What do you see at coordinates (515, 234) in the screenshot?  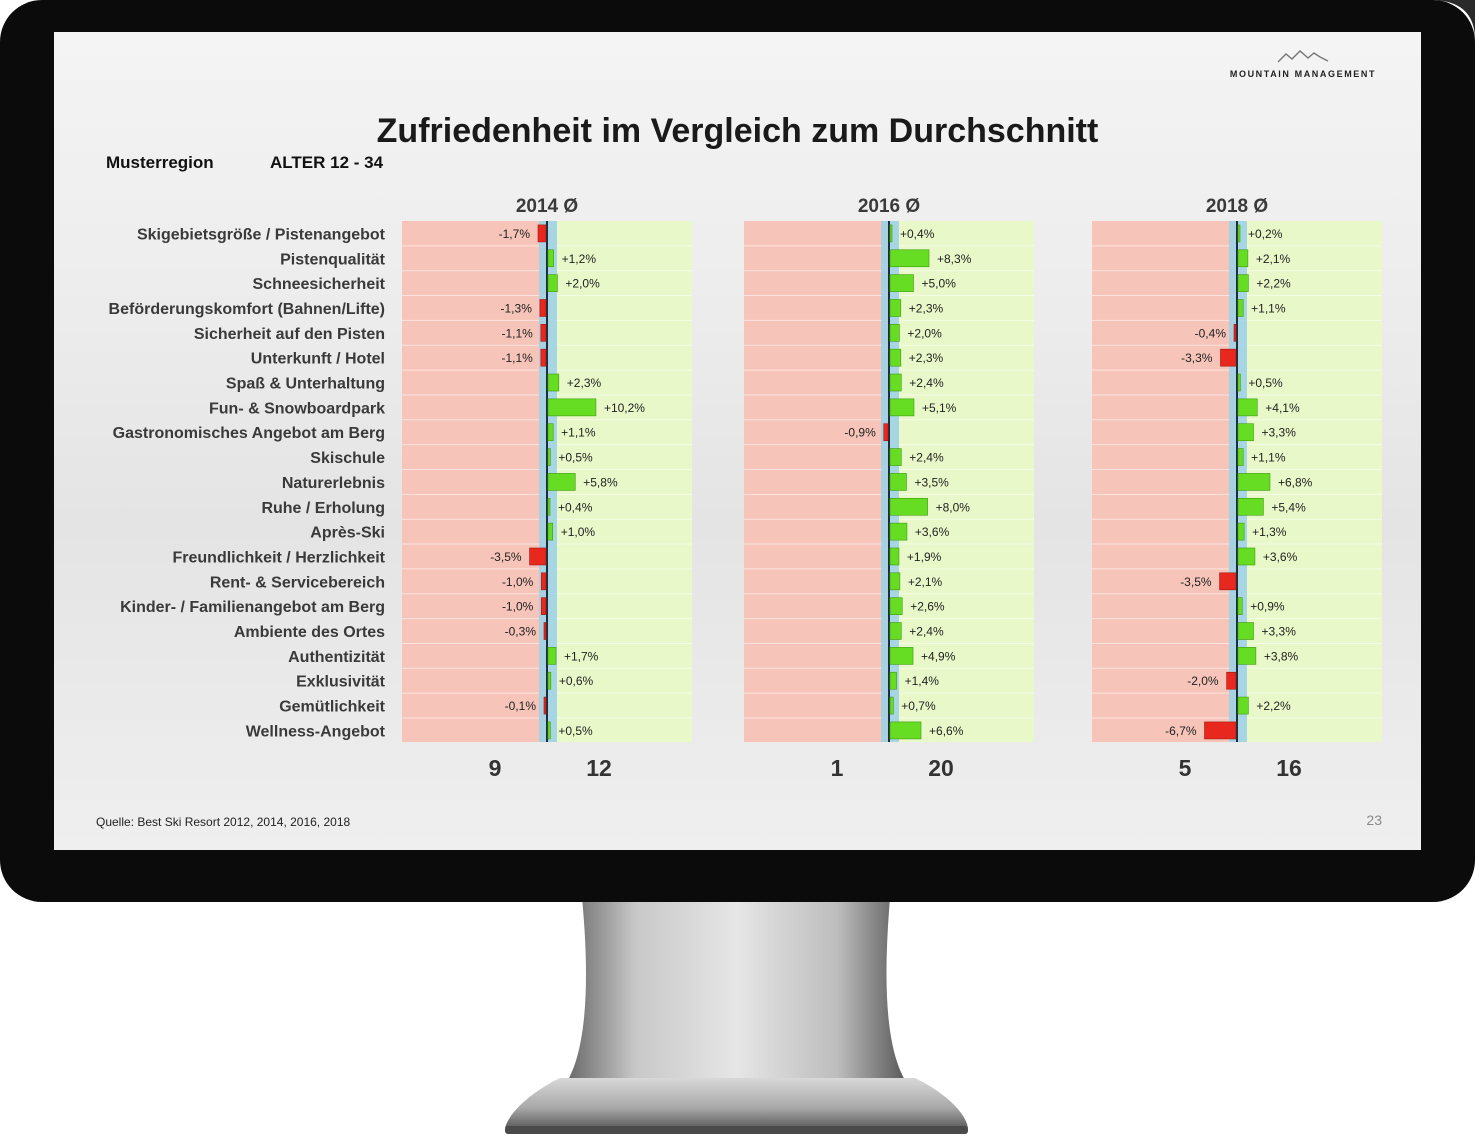 I see `bar-value-label: -1,7%` at bounding box center [515, 234].